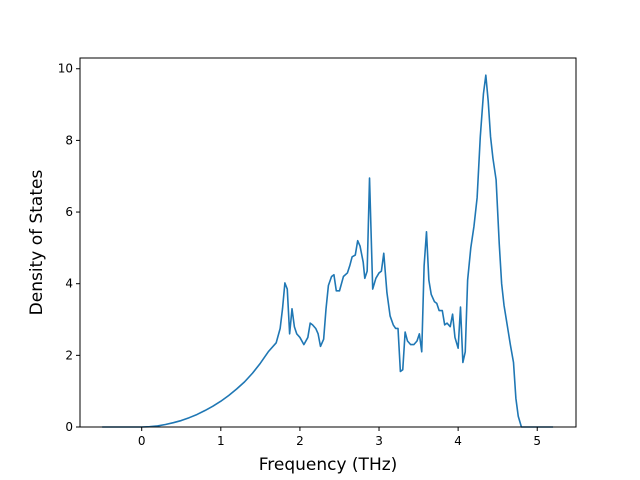 Image resolution: width=640 pixels, height=480 pixels. I want to click on y-tick-label: 6, so click(69, 212).